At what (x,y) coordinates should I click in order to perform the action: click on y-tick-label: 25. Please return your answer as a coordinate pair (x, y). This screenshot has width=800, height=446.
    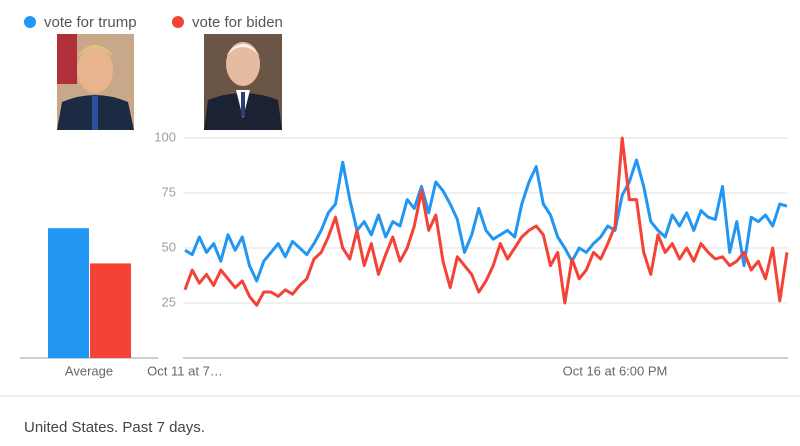
    Looking at the image, I should click on (169, 301).